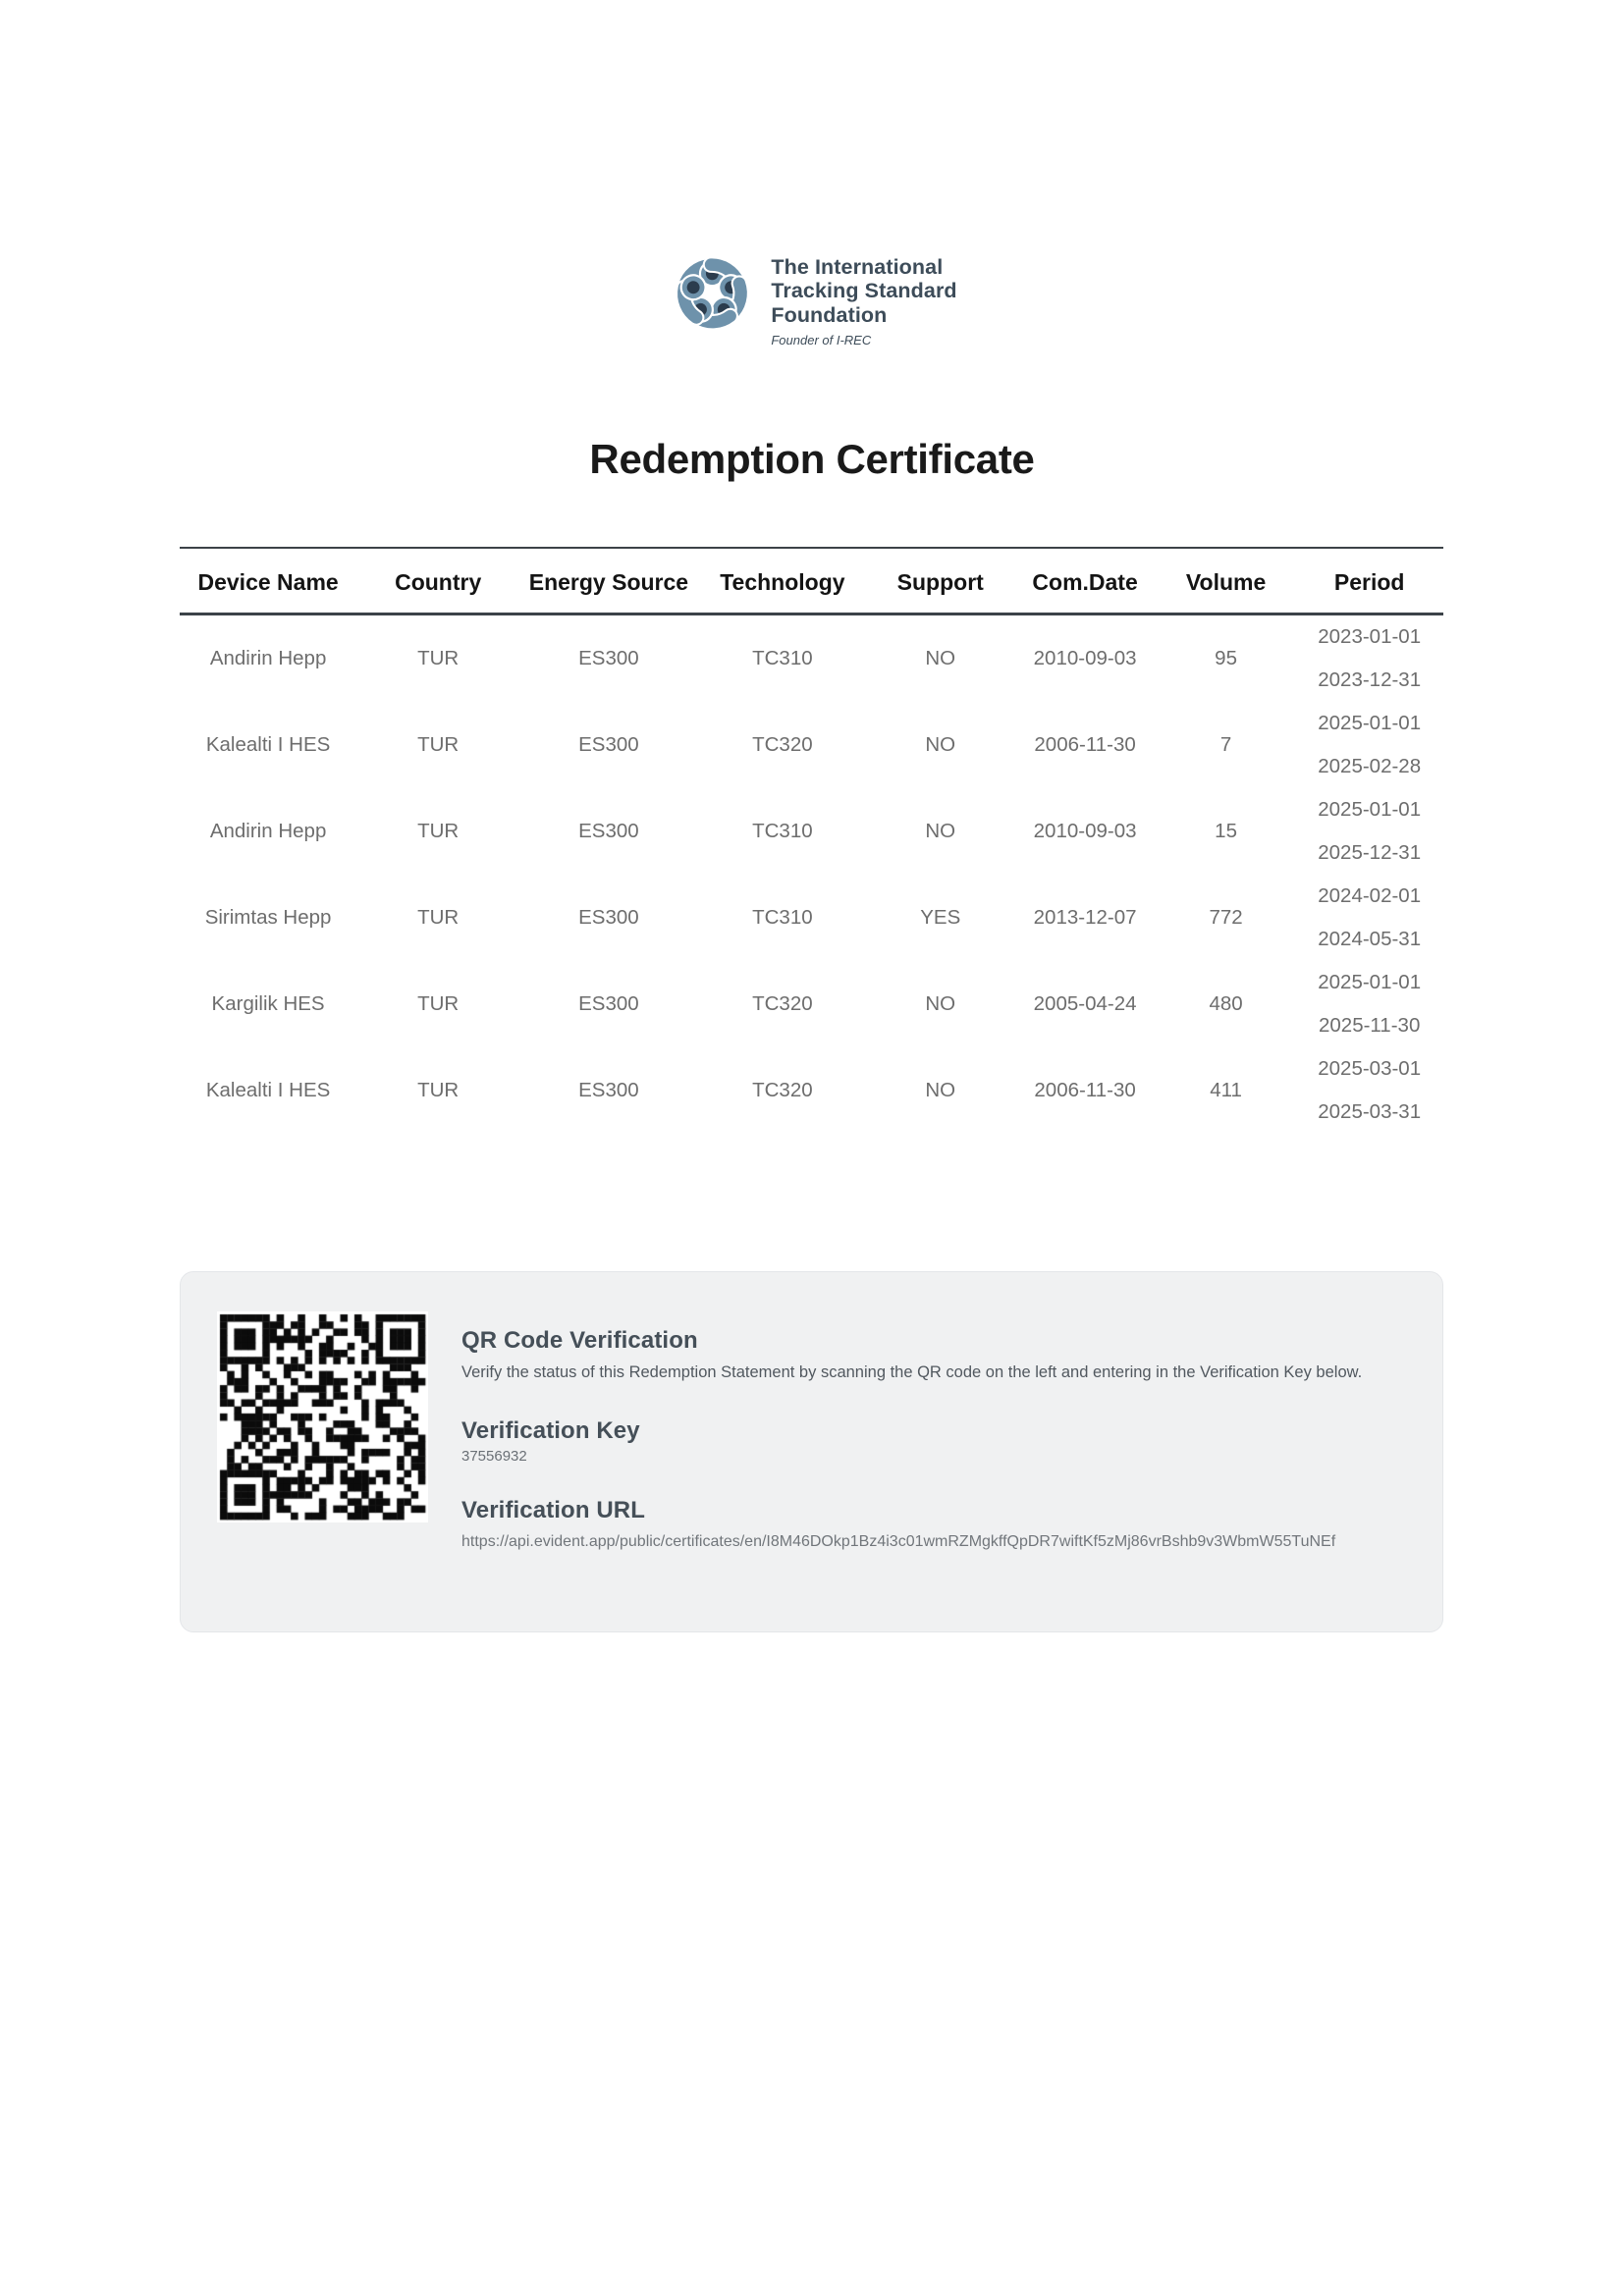 This screenshot has width=1624, height=2296. What do you see at coordinates (268, 917) in the screenshot?
I see `cell-device-name: Sirimtas Hepp` at bounding box center [268, 917].